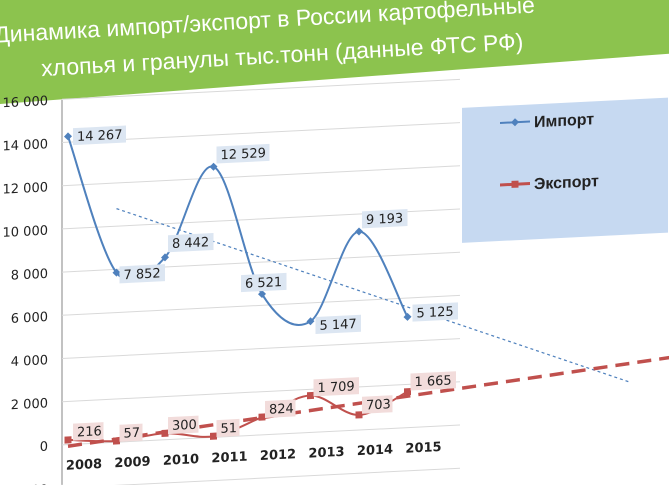 The height and width of the screenshot is (485, 669). Describe the element at coordinates (326, 453) in the screenshot. I see `x-tick-label: 2013` at that location.